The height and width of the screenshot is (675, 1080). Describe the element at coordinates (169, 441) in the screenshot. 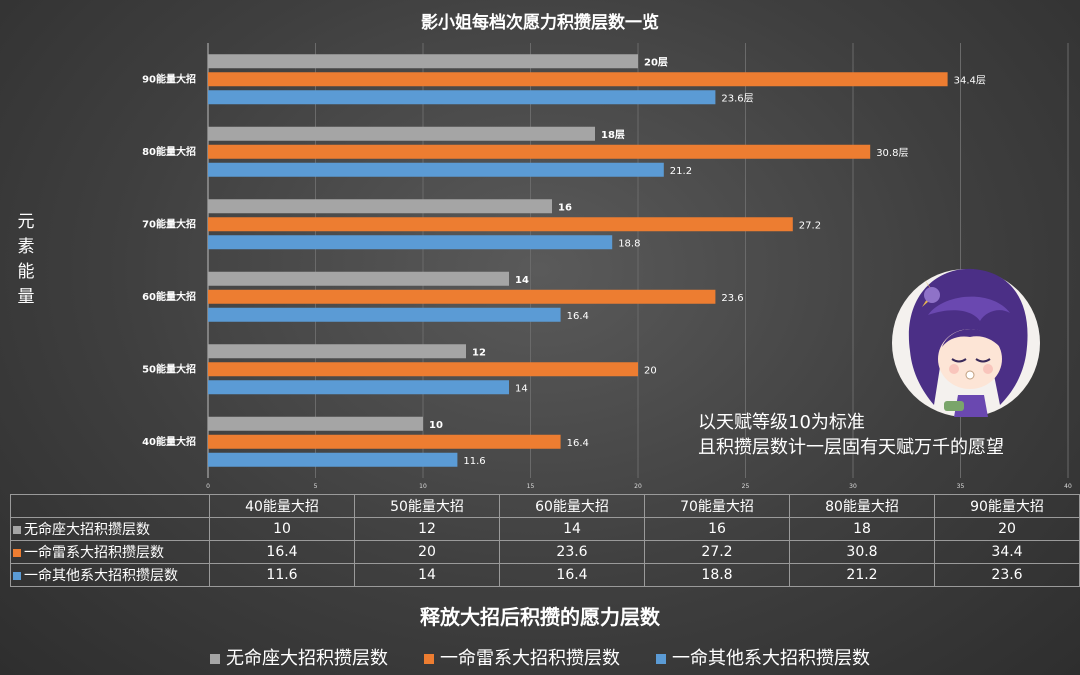

I see `y-category-label: 40能量大招` at that location.